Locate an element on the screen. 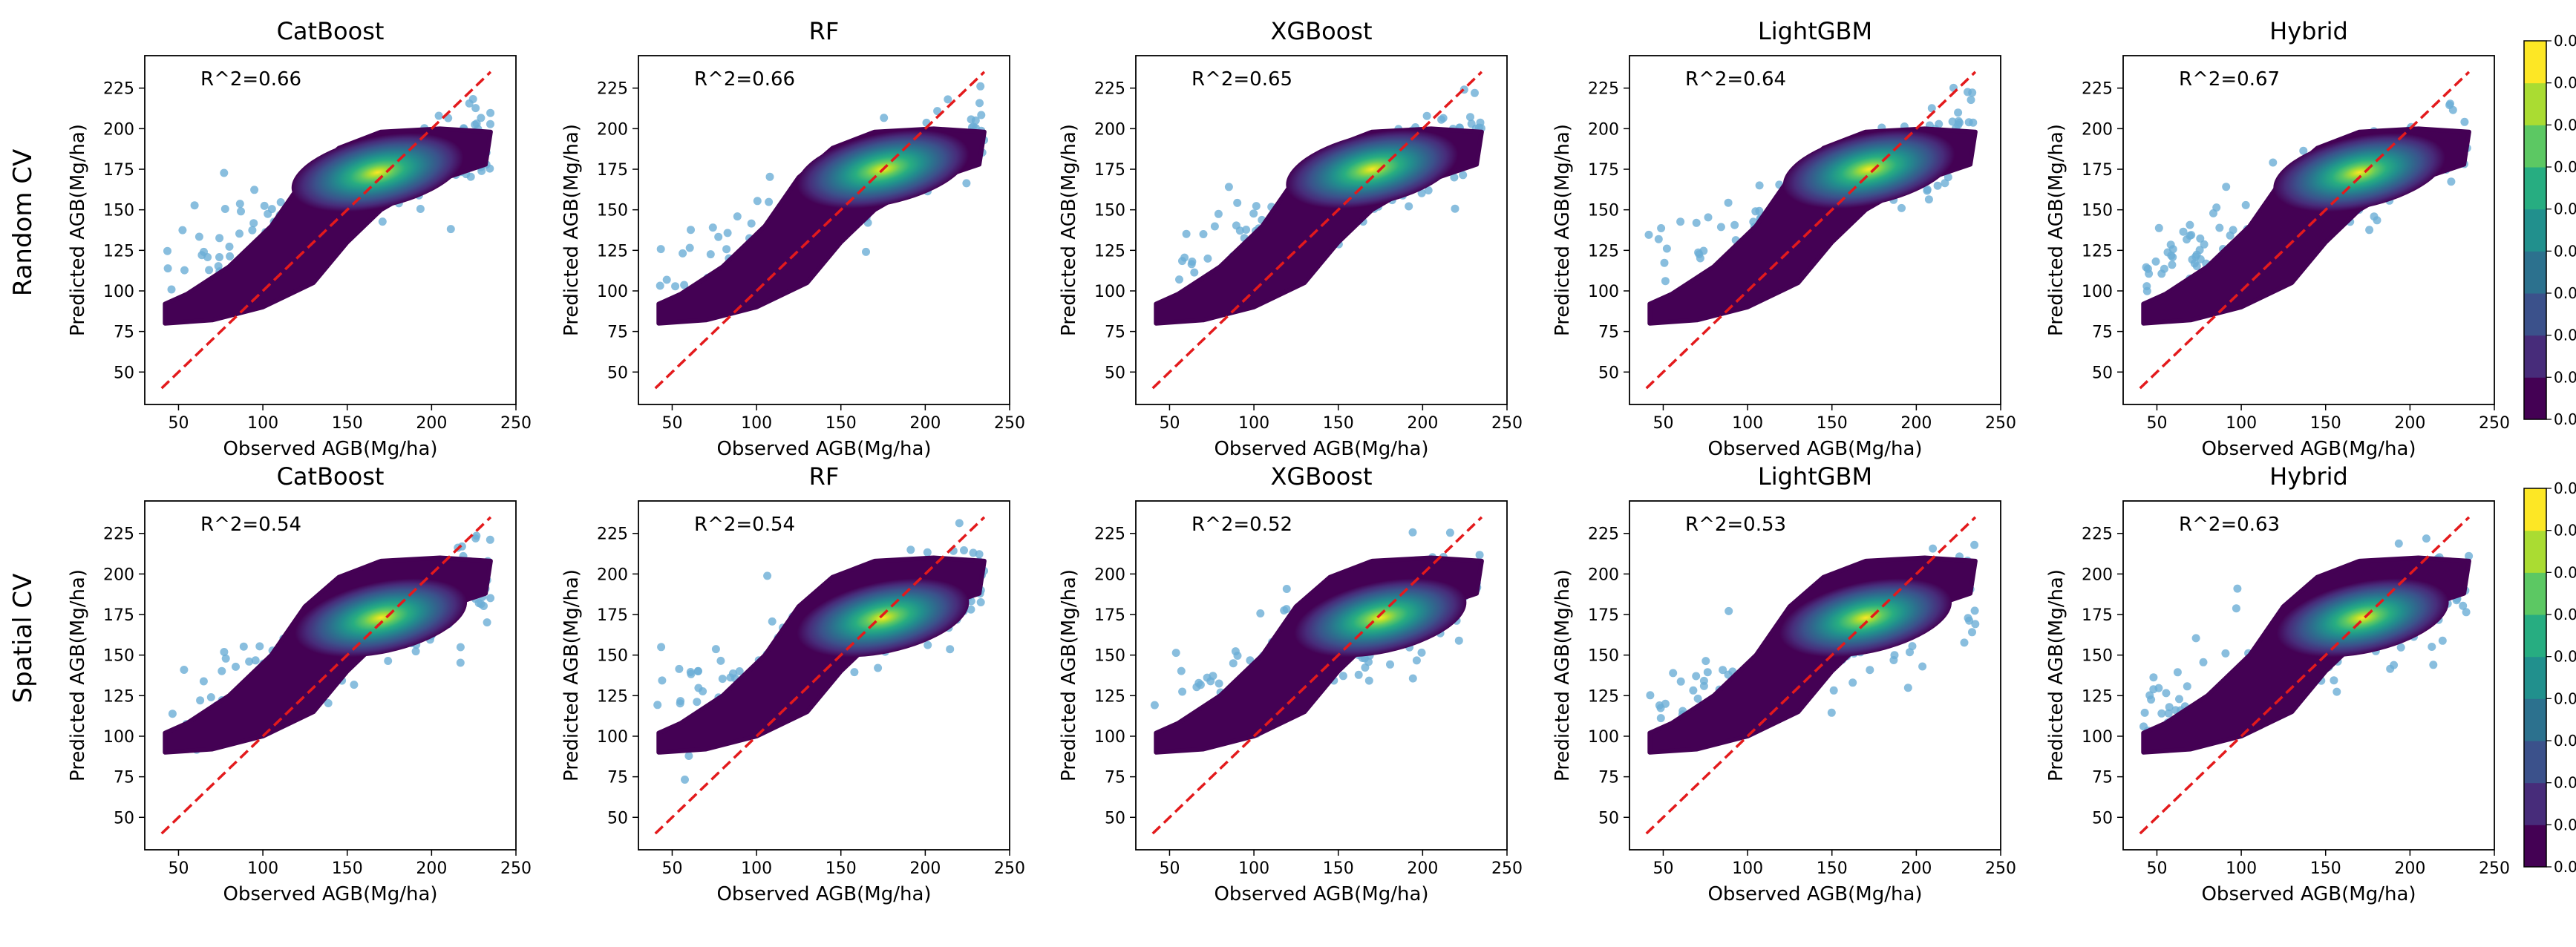 Image resolution: width=2576 pixels, height=947 pixels. y-tick-label: 100 is located at coordinates (2097, 292).